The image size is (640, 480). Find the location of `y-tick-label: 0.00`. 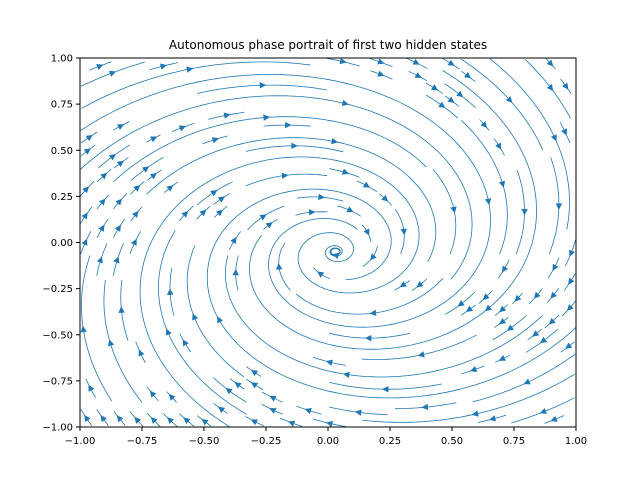

y-tick-label: 0.00 is located at coordinates (62, 243).